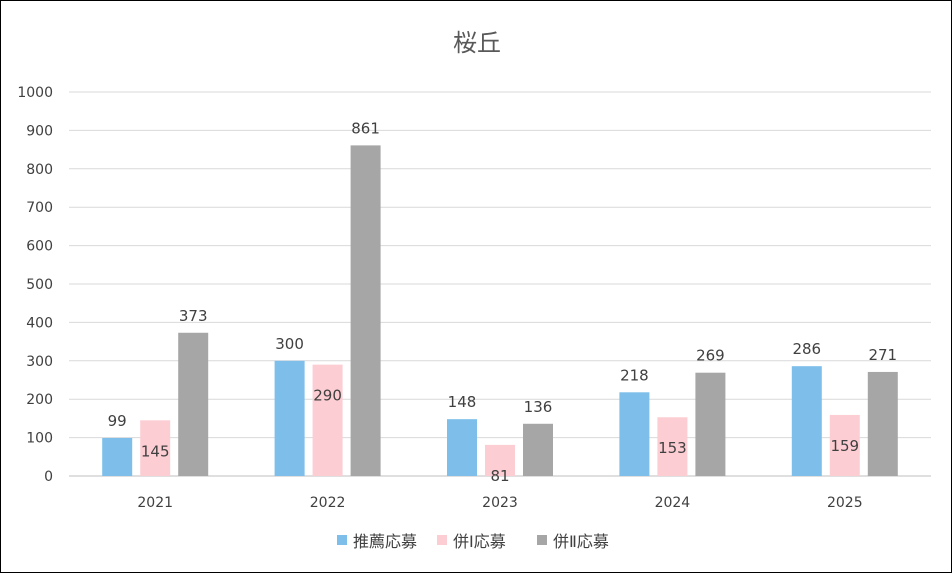  Describe the element at coordinates (35, 93) in the screenshot. I see `y-tick-label: 1000` at that location.